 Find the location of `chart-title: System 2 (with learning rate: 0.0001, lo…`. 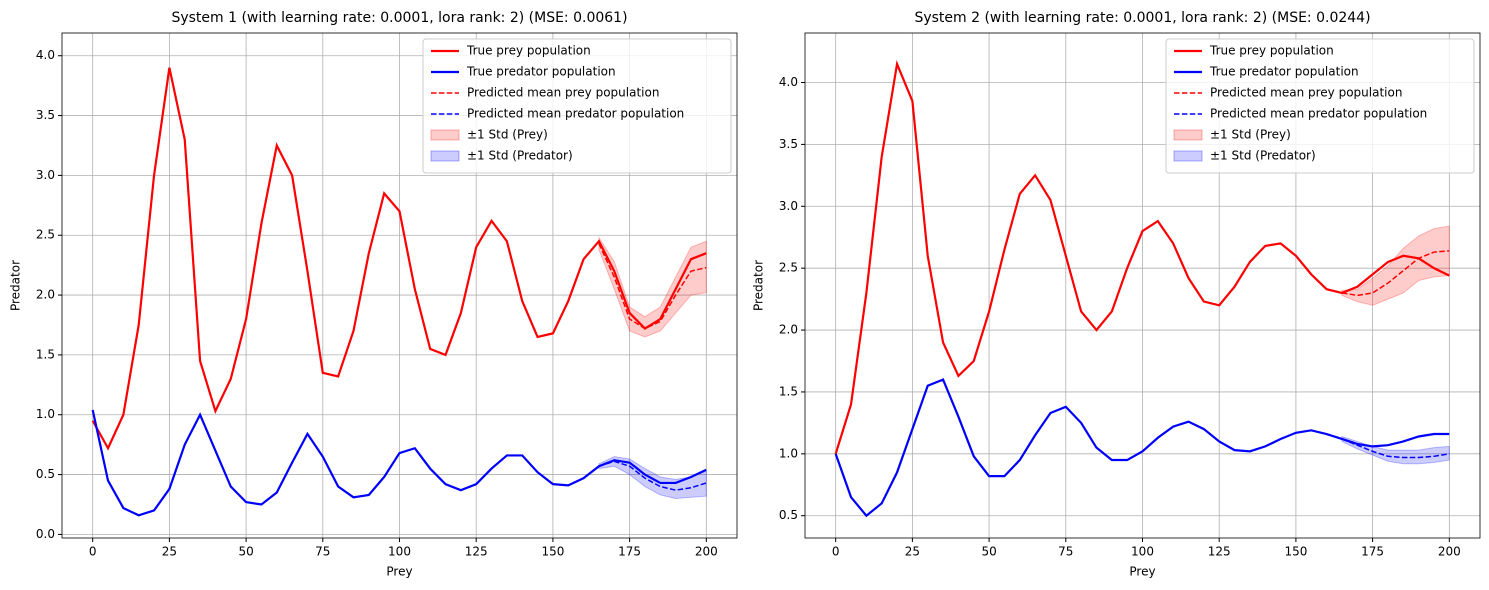

chart-title: System 2 (with learning rate: 0.0001, lo… is located at coordinates (1142, 18).